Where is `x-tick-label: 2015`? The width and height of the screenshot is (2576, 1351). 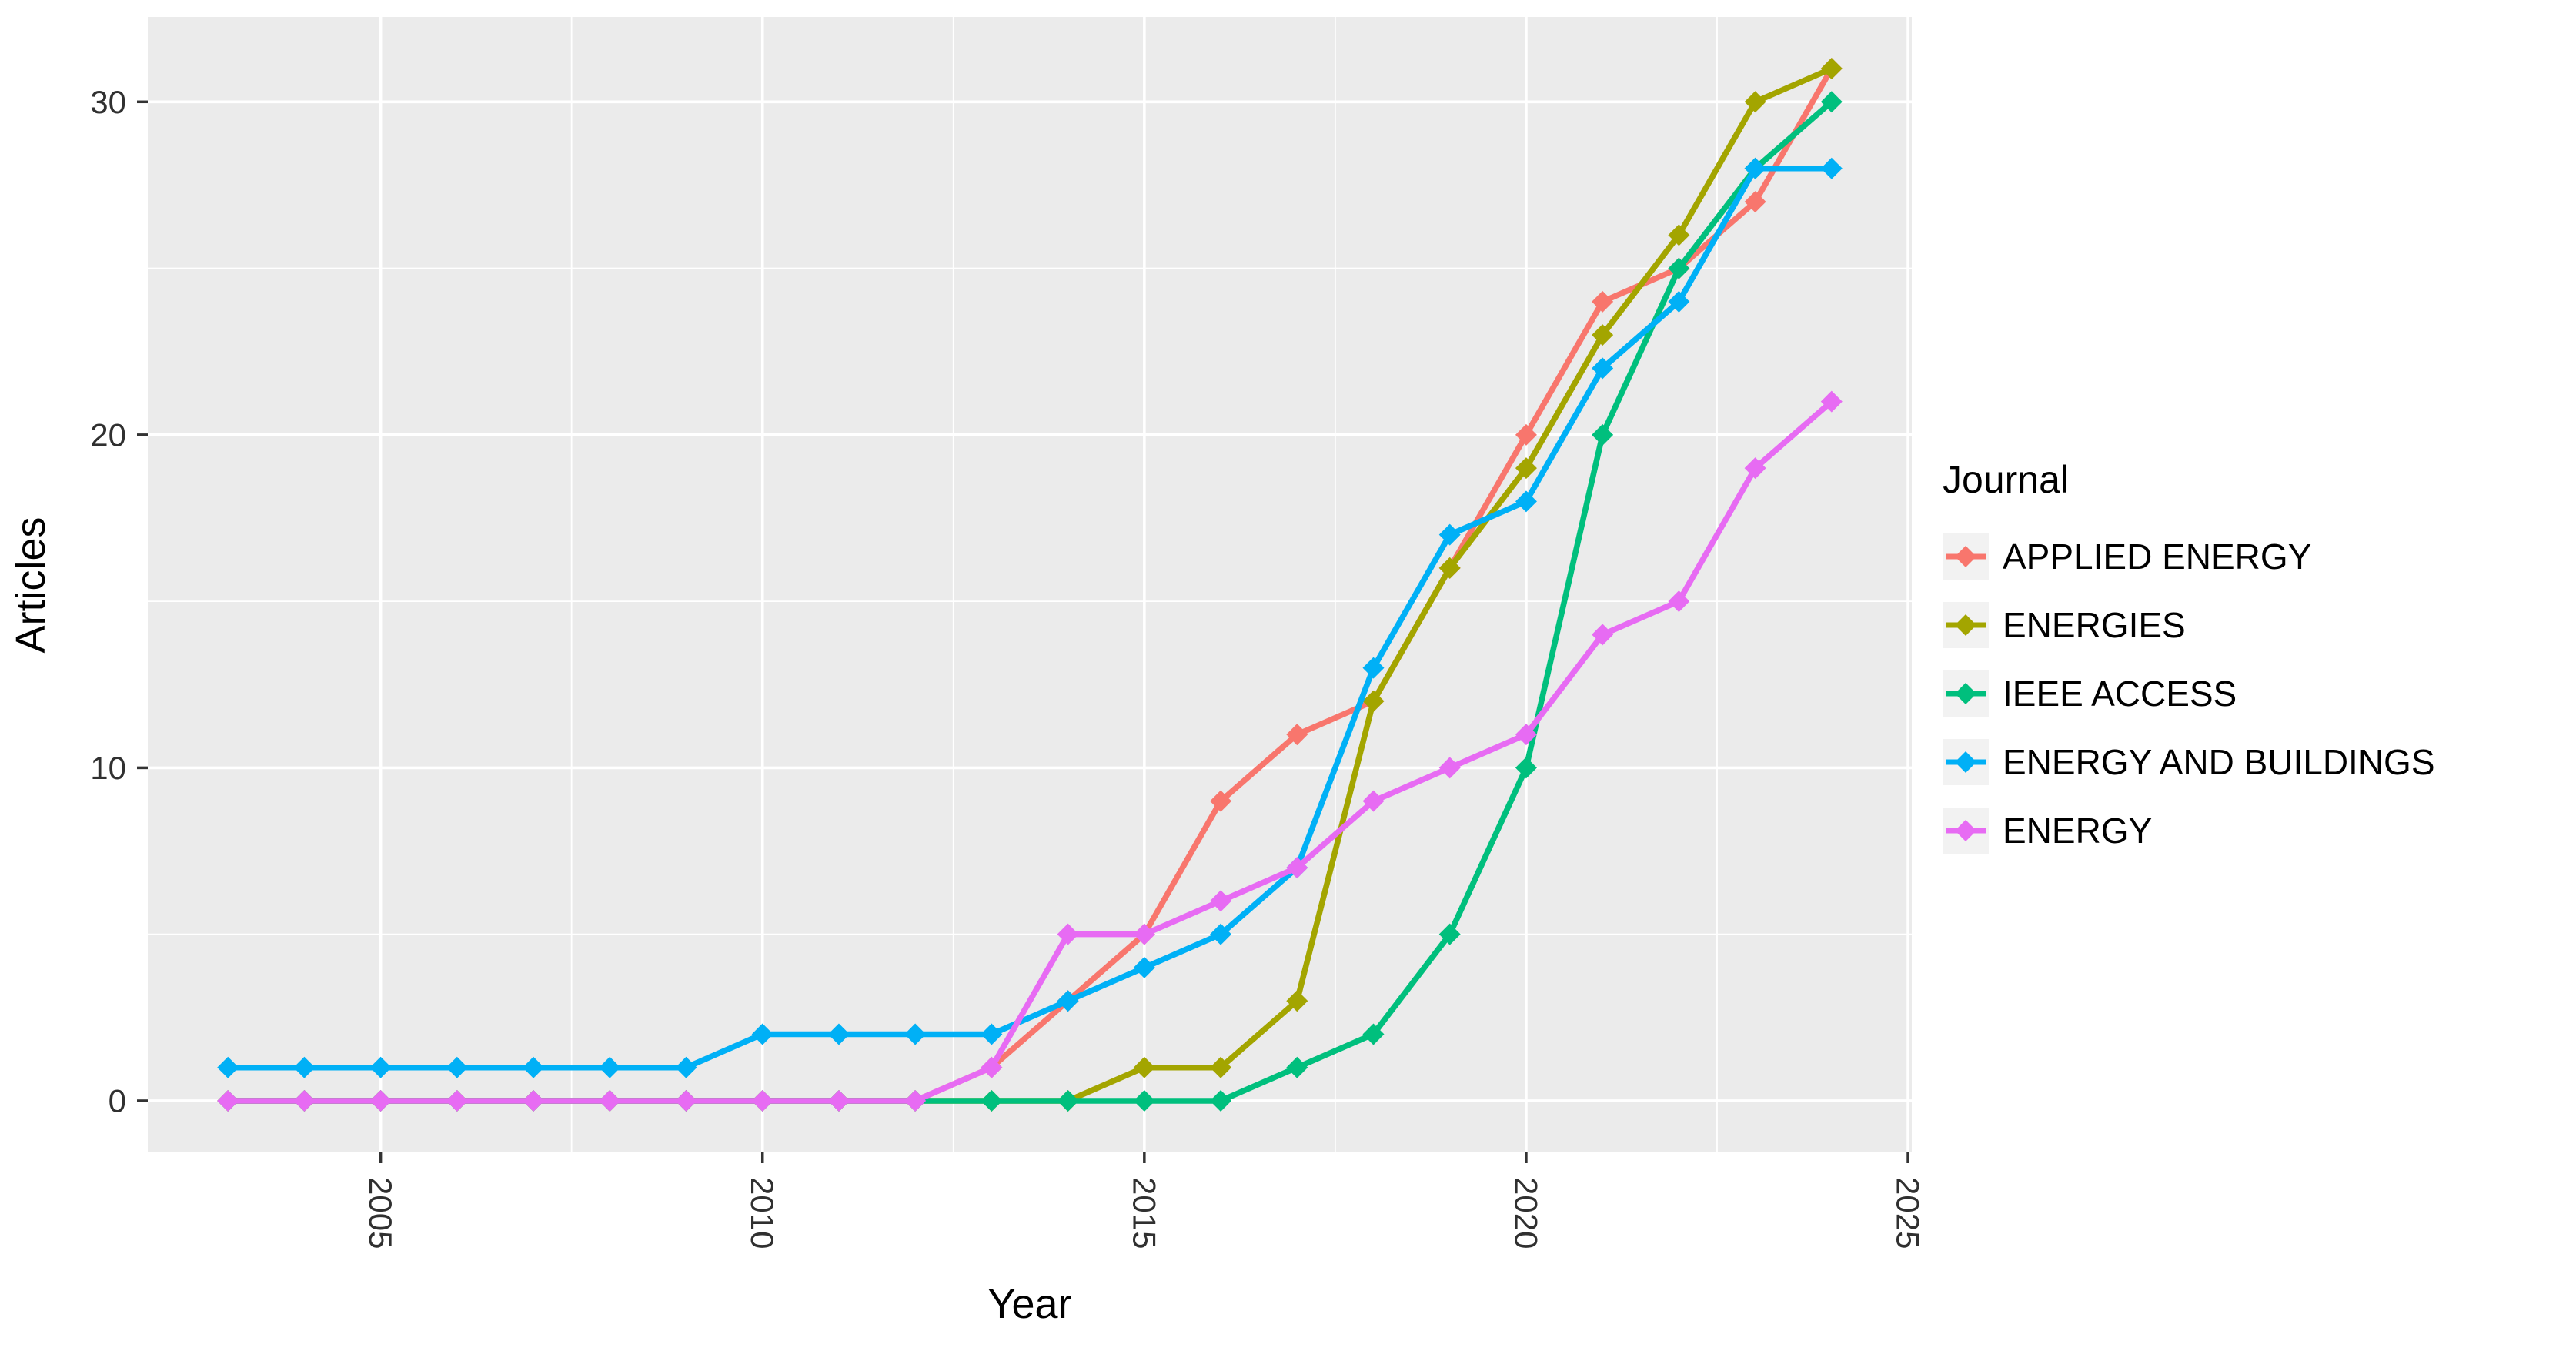
x-tick-label: 2015 is located at coordinates (1144, 1213).